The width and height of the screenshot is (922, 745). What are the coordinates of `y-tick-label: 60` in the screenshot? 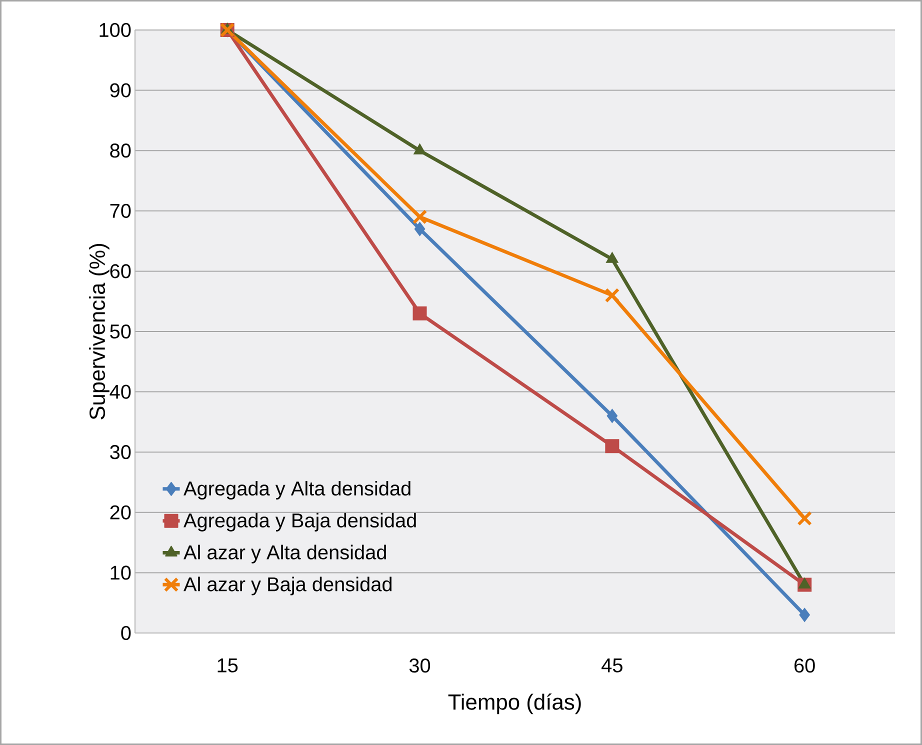 It's located at (120, 271).